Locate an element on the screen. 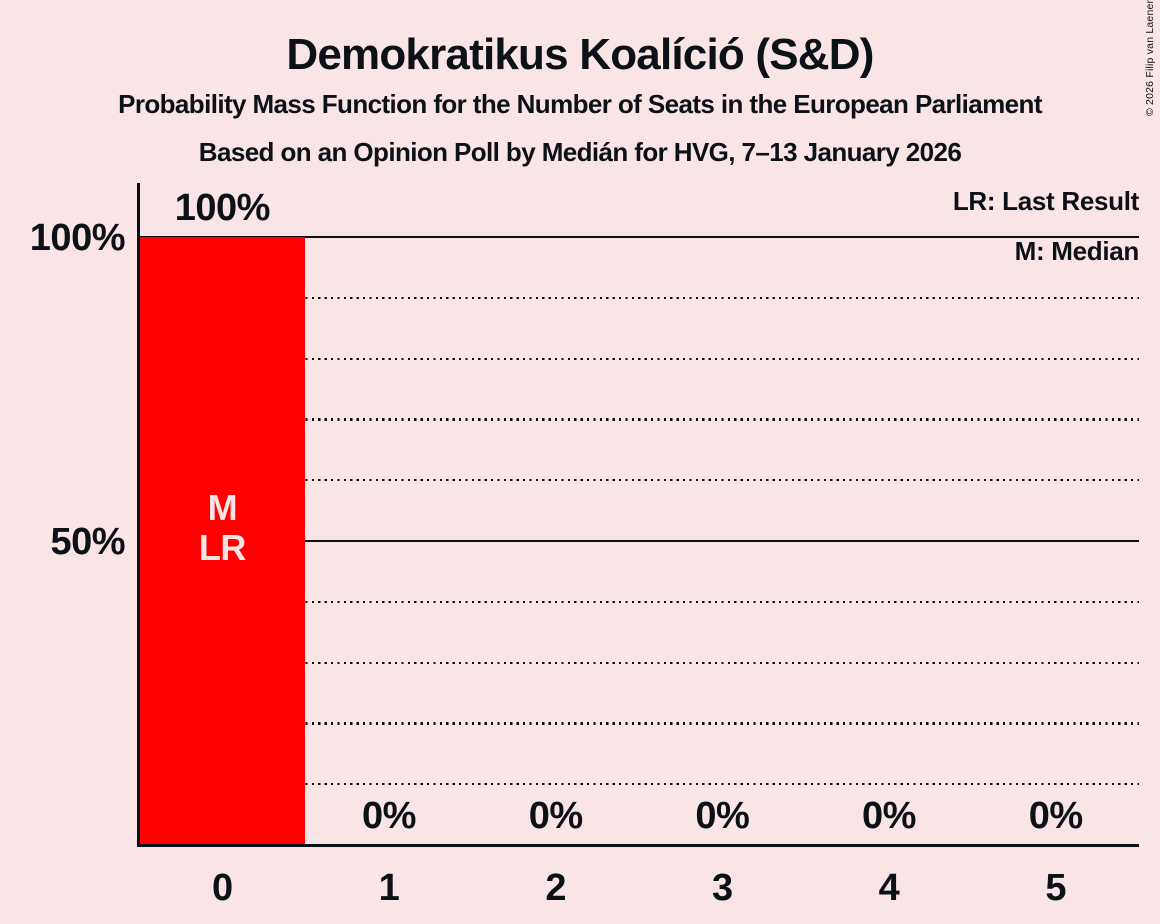  chart-title: Demokratikus Koalíció (S&D) is located at coordinates (580, 54).